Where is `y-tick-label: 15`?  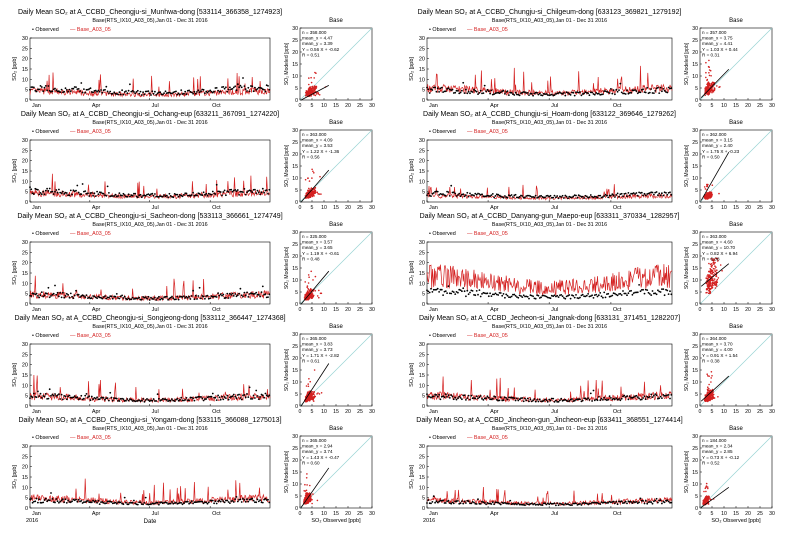 y-tick-label: 15 is located at coordinates (25, 70).